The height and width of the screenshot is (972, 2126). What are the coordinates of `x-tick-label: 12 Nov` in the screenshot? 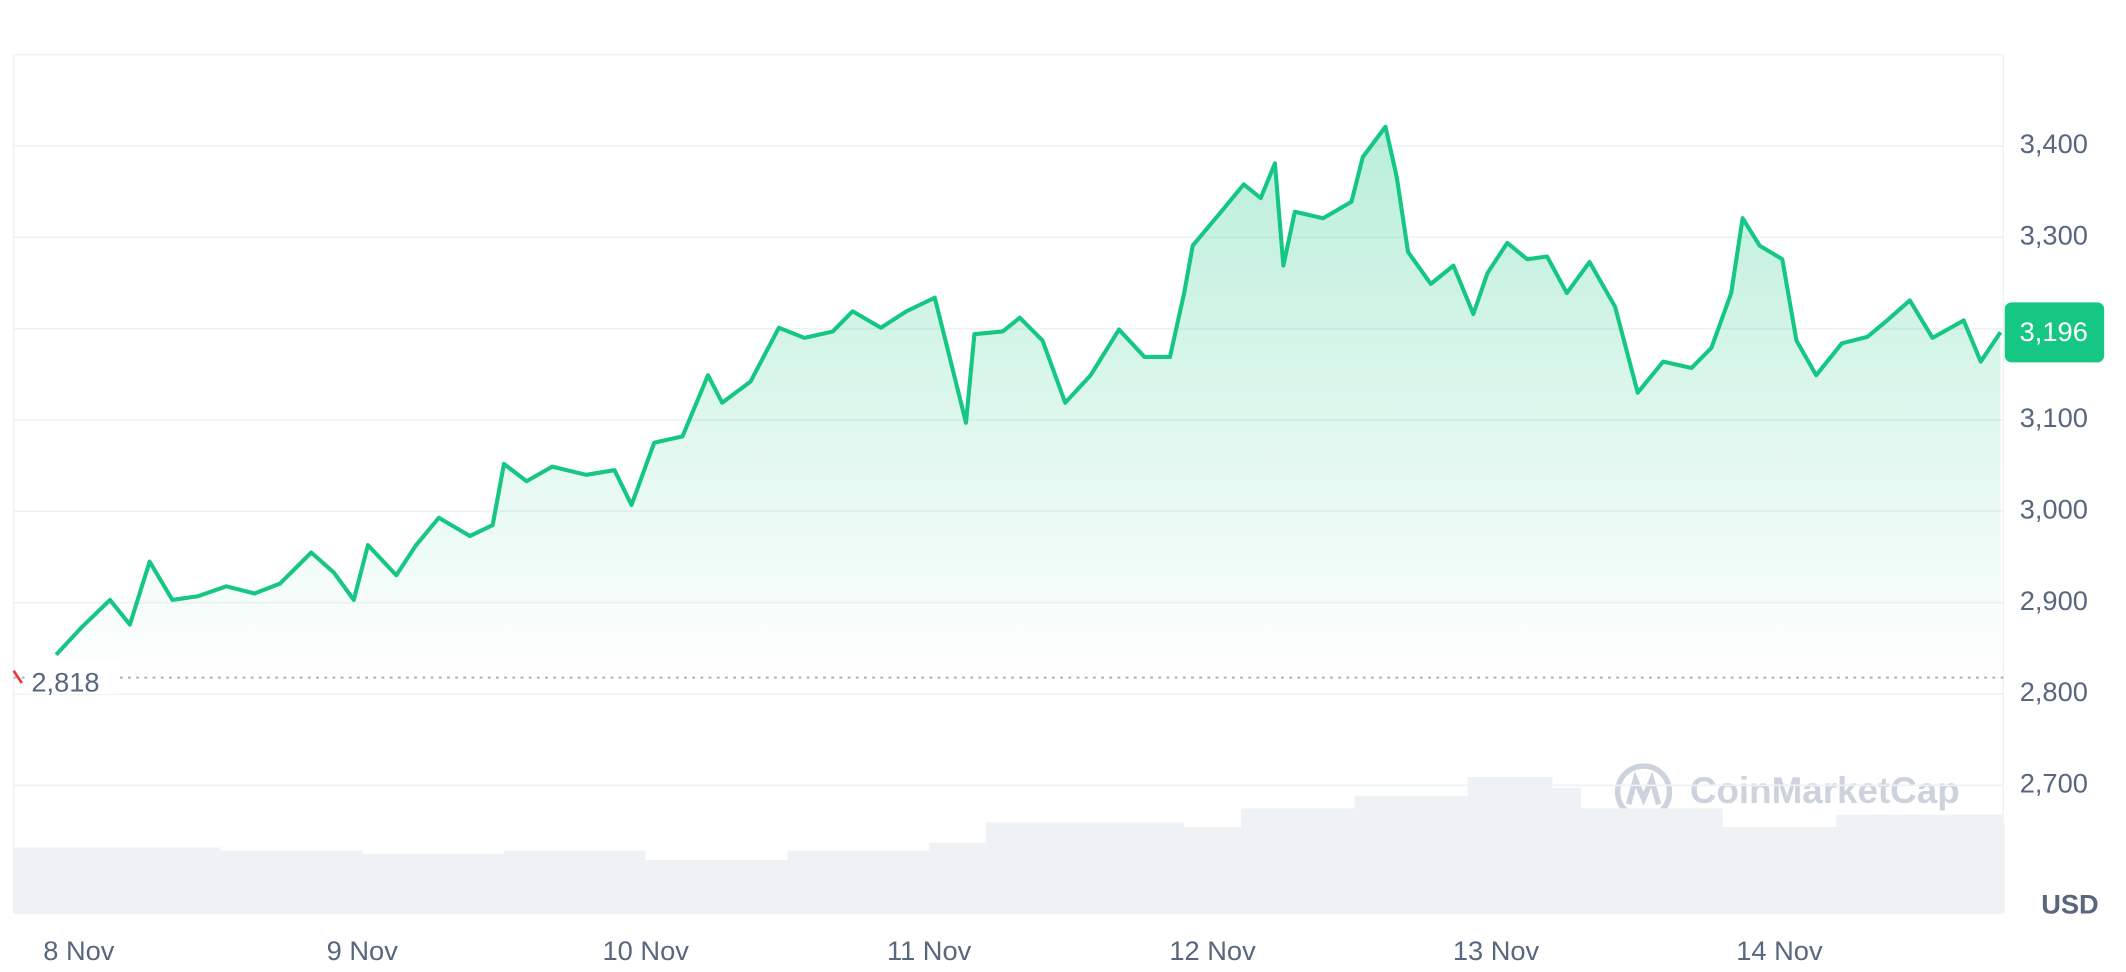 It's located at (1212, 950).